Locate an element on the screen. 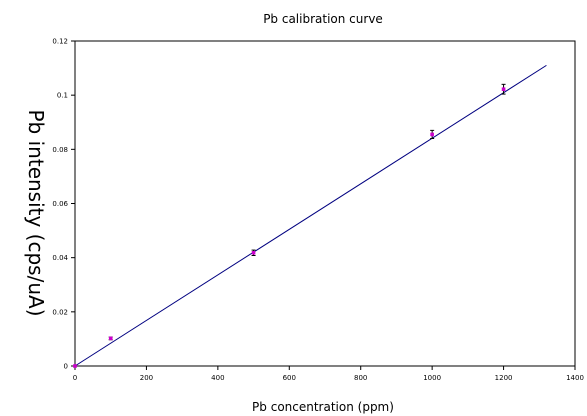  x-tick-label: 0 is located at coordinates (75, 378).